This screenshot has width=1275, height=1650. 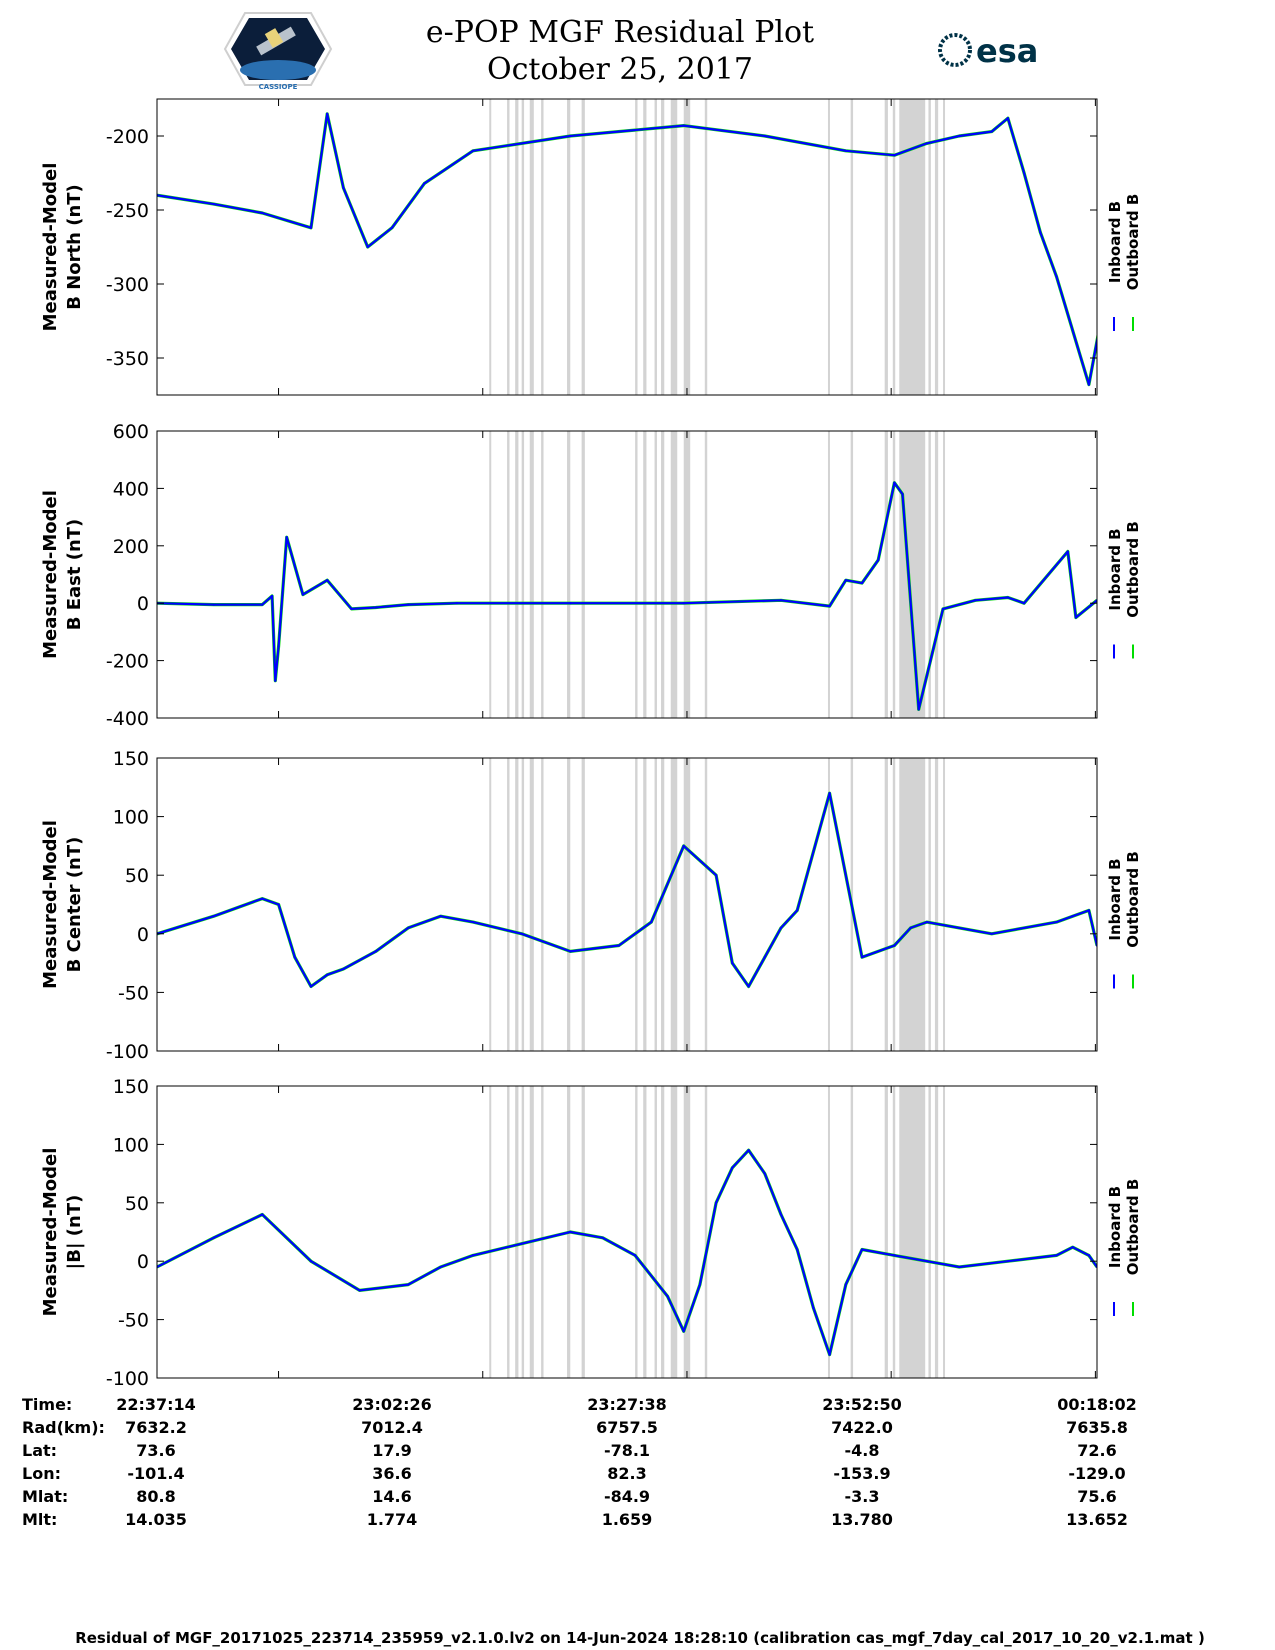 I want to click on info-cell: -84.9, so click(x=627, y=1496).